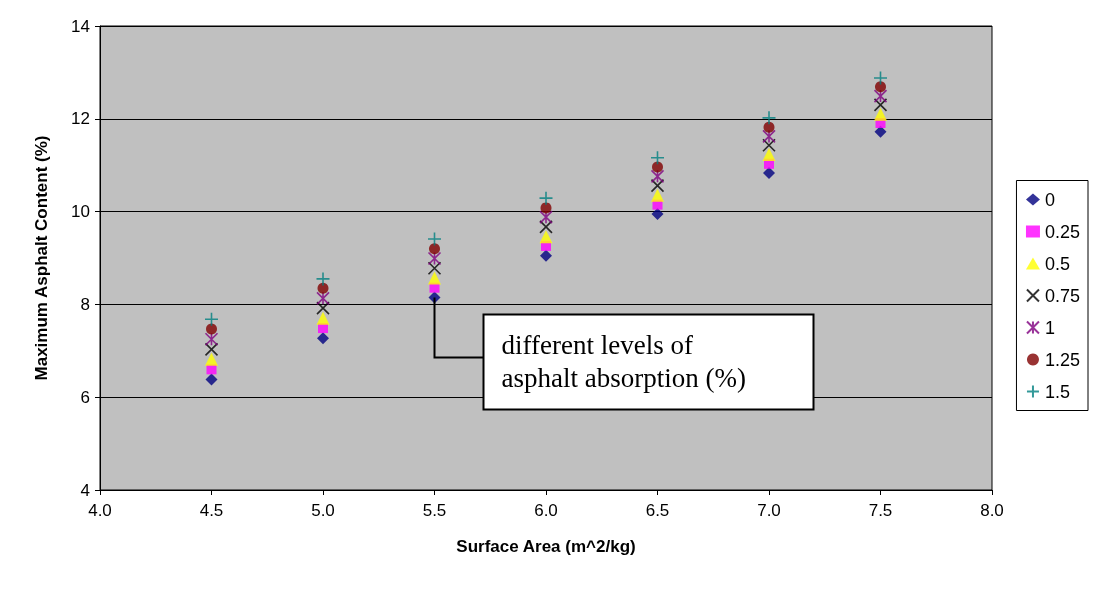  What do you see at coordinates (1049, 199) in the screenshot?
I see `legend-label: 0` at bounding box center [1049, 199].